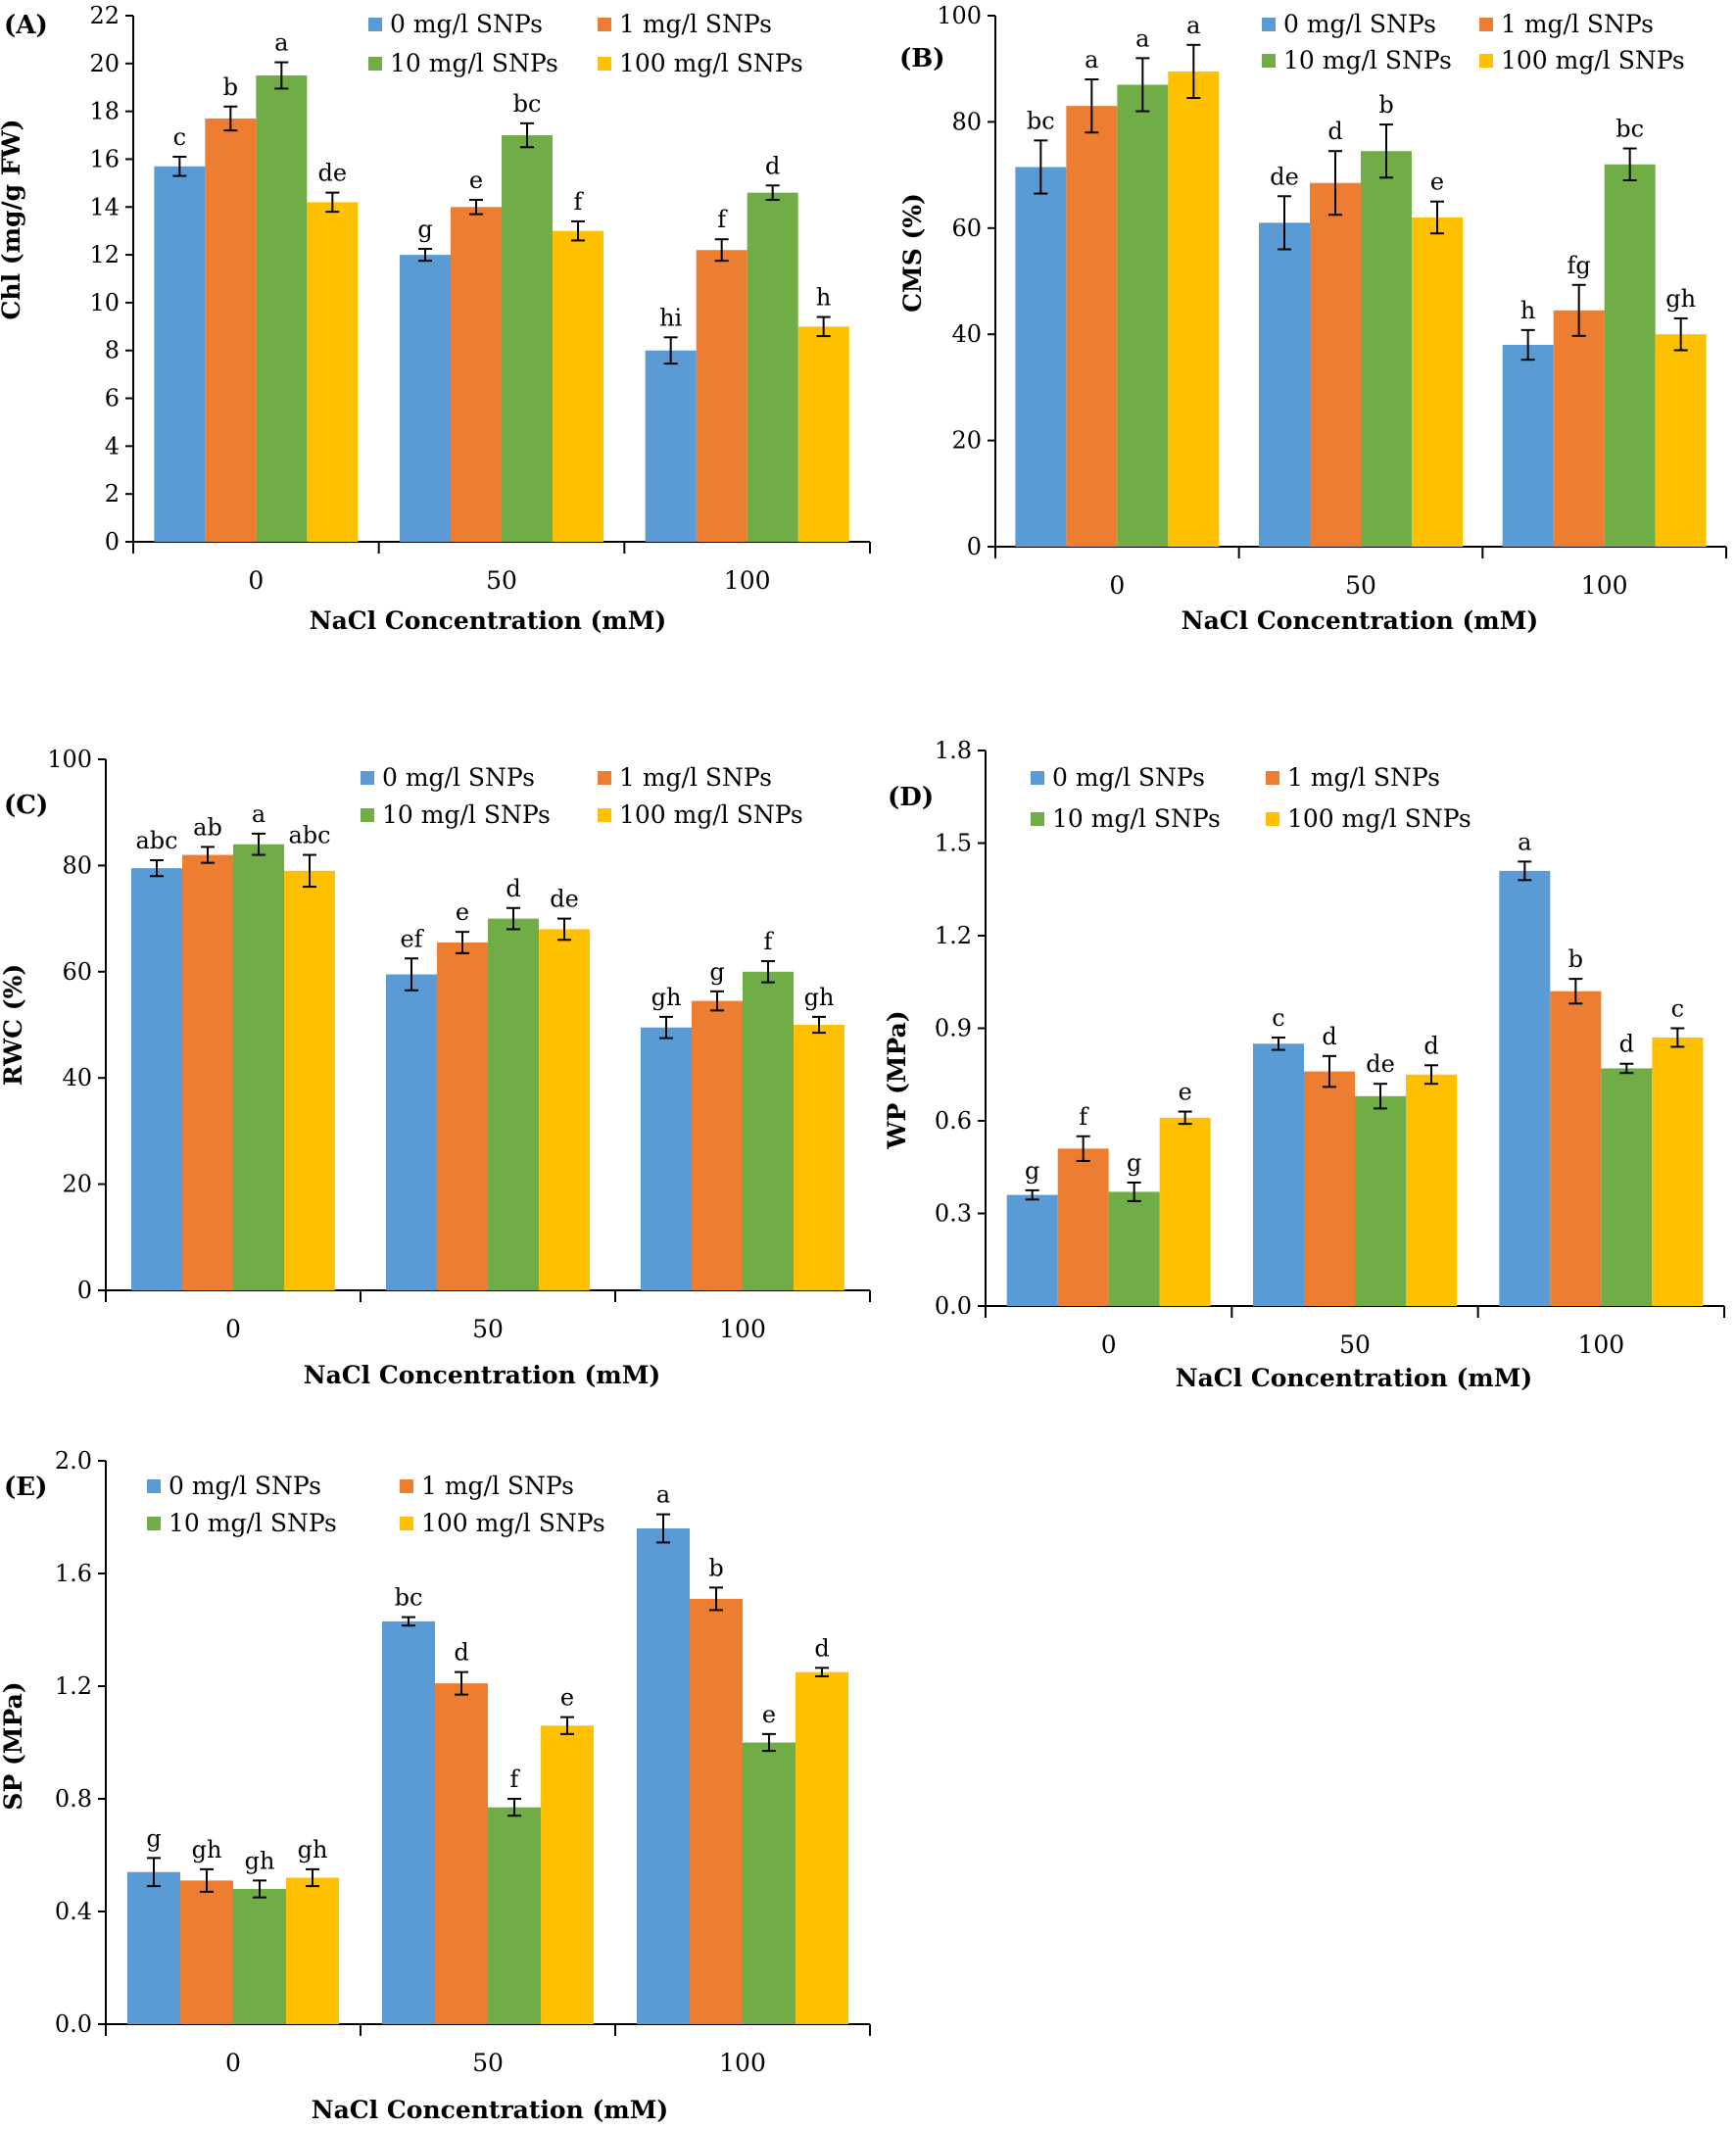 The image size is (1736, 2129). What do you see at coordinates (953, 1029) in the screenshot?
I see `y-tick-label: 0.9` at bounding box center [953, 1029].